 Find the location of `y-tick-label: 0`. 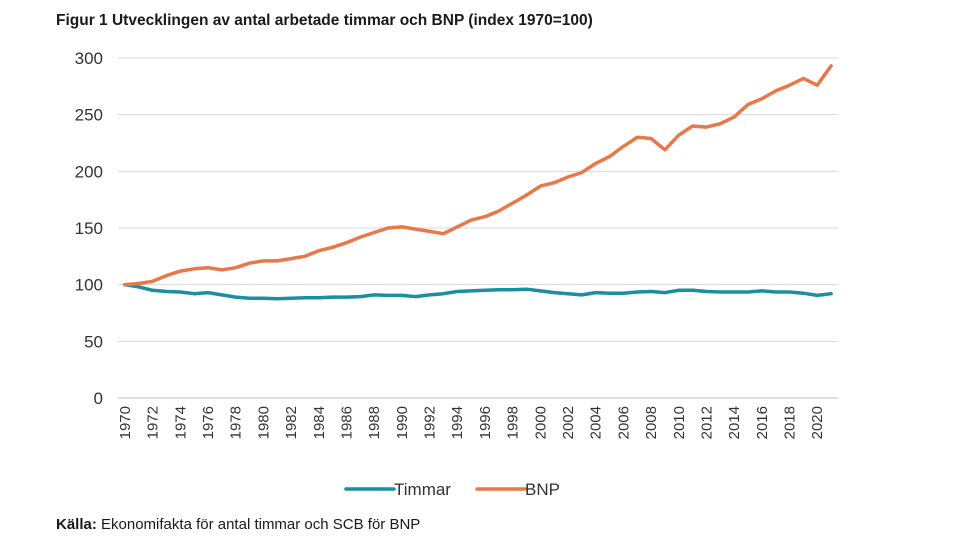

y-tick-label: 0 is located at coordinates (98, 398).